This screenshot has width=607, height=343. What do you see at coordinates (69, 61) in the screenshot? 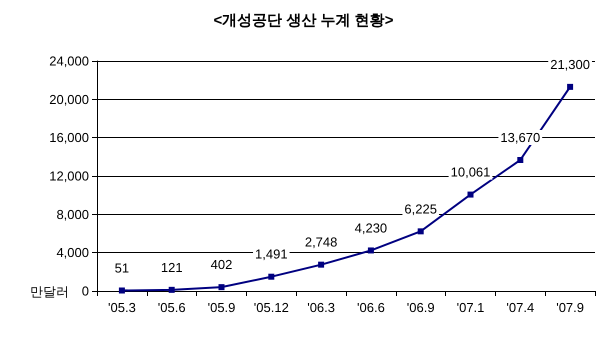
I see `y-tick-label: 24,000` at bounding box center [69, 61].